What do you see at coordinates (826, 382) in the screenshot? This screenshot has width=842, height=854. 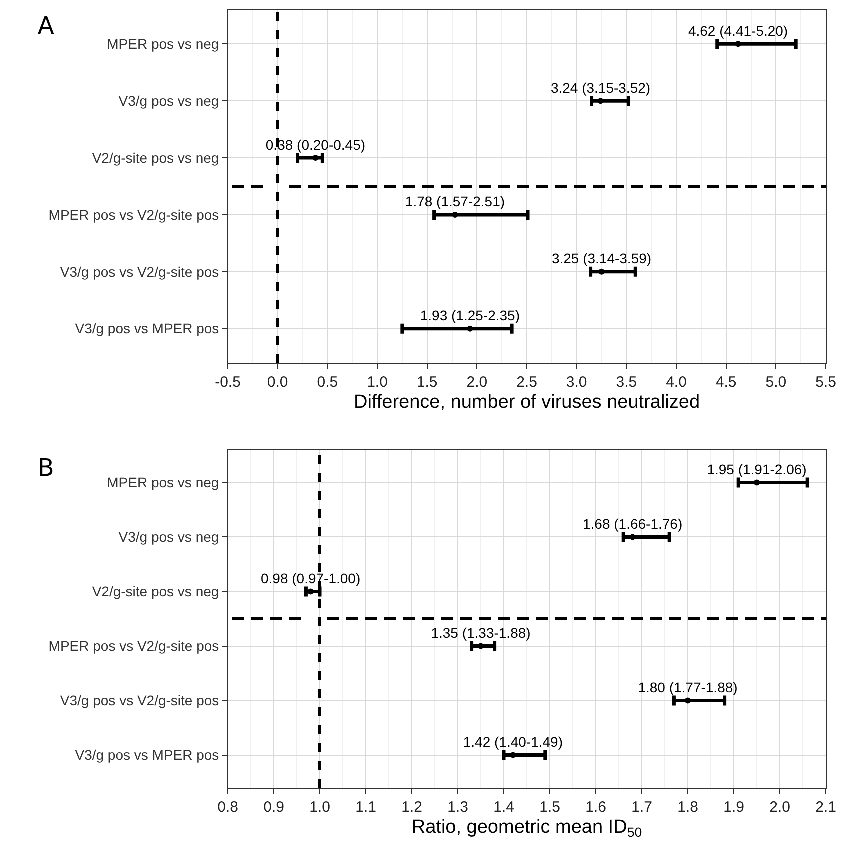 I see `x-tick-label: 5.5` at bounding box center [826, 382].